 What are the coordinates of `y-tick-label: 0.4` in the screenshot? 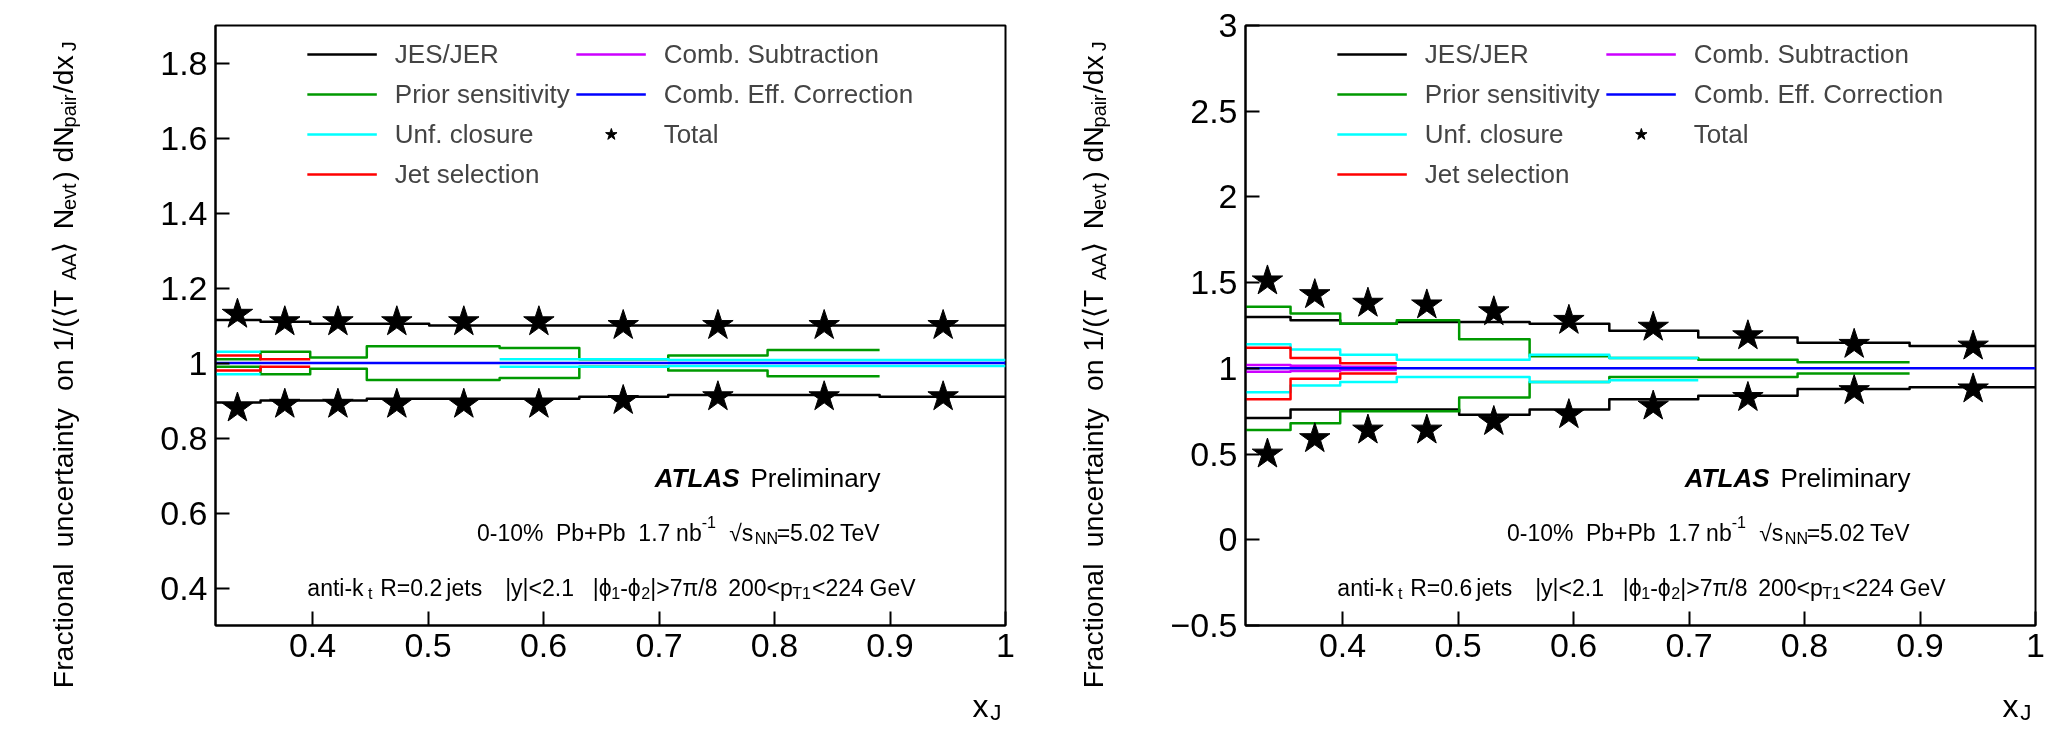 It's located at (184, 587).